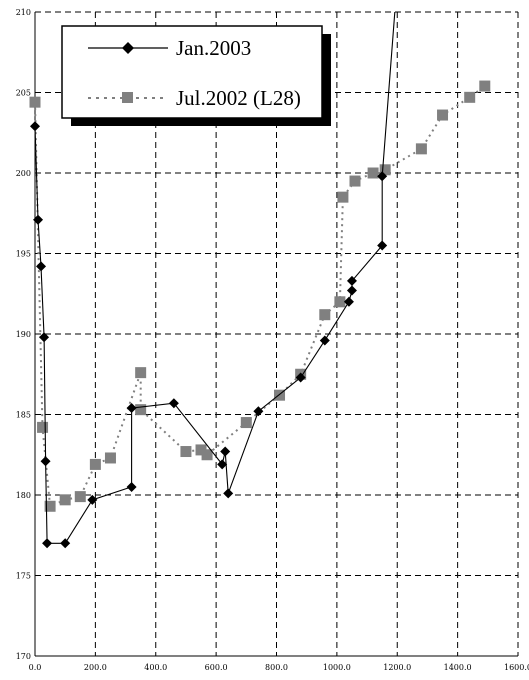 The image size is (529, 680). Describe the element at coordinates (23, 12) in the screenshot. I see `y-tick-label: 210` at that location.